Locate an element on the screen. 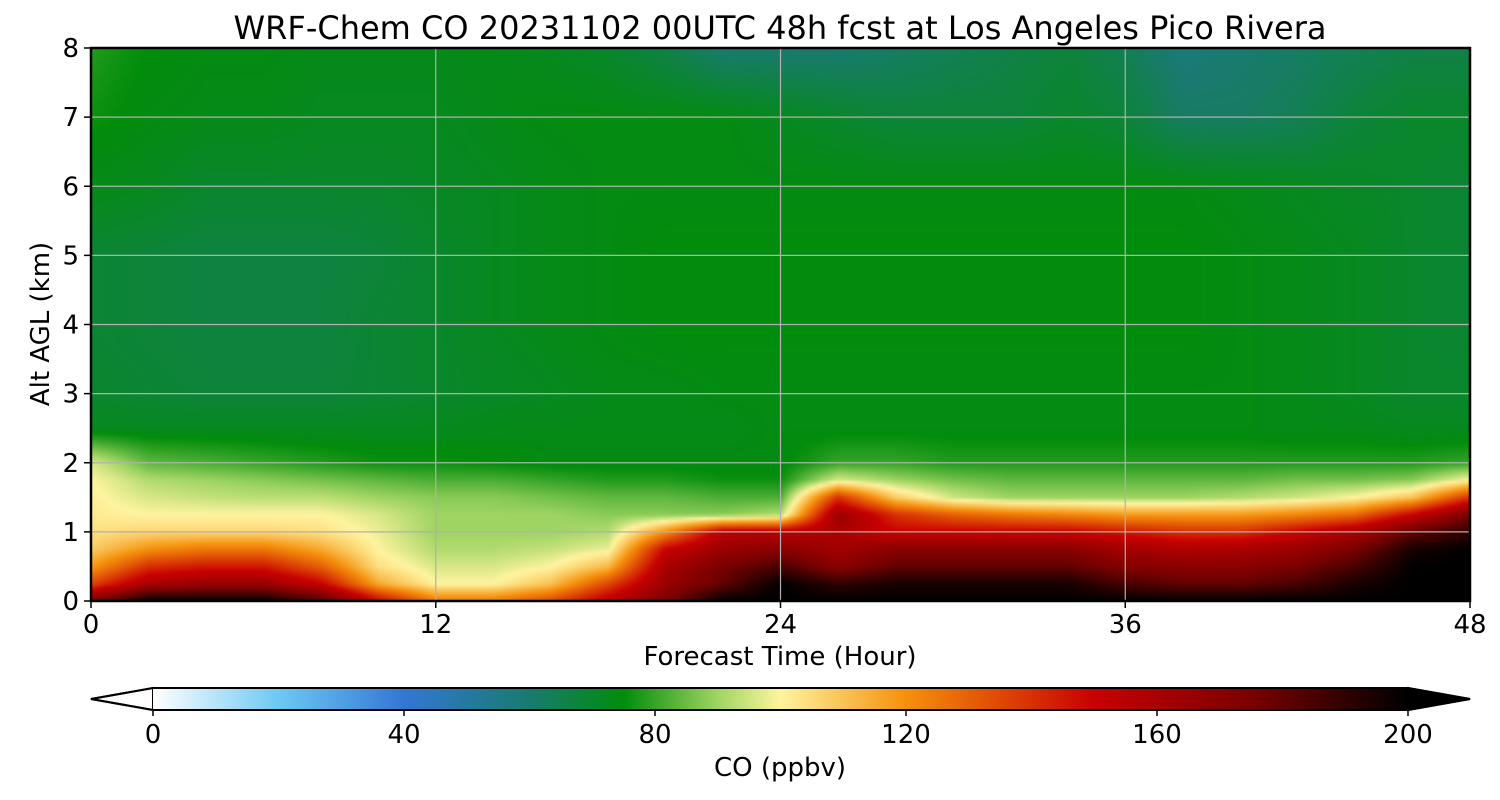 The image size is (1500, 800). colorbar-tick-label: 120 is located at coordinates (906, 735).